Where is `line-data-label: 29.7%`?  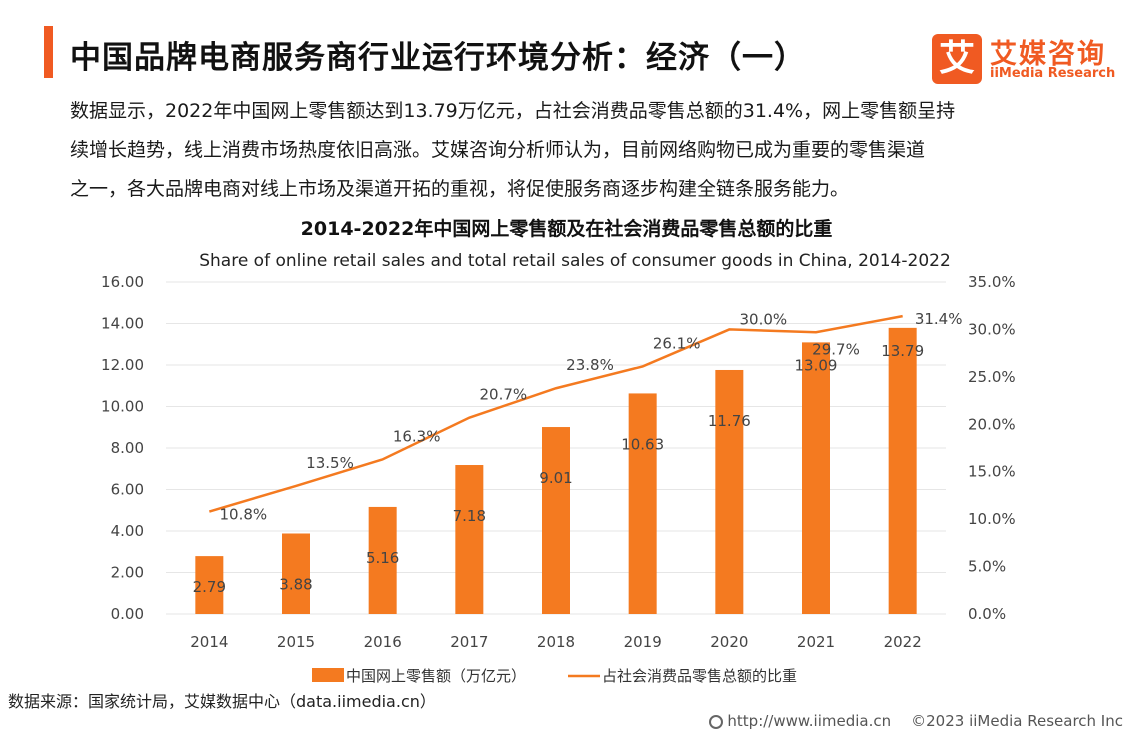 line-data-label: 29.7% is located at coordinates (836, 349).